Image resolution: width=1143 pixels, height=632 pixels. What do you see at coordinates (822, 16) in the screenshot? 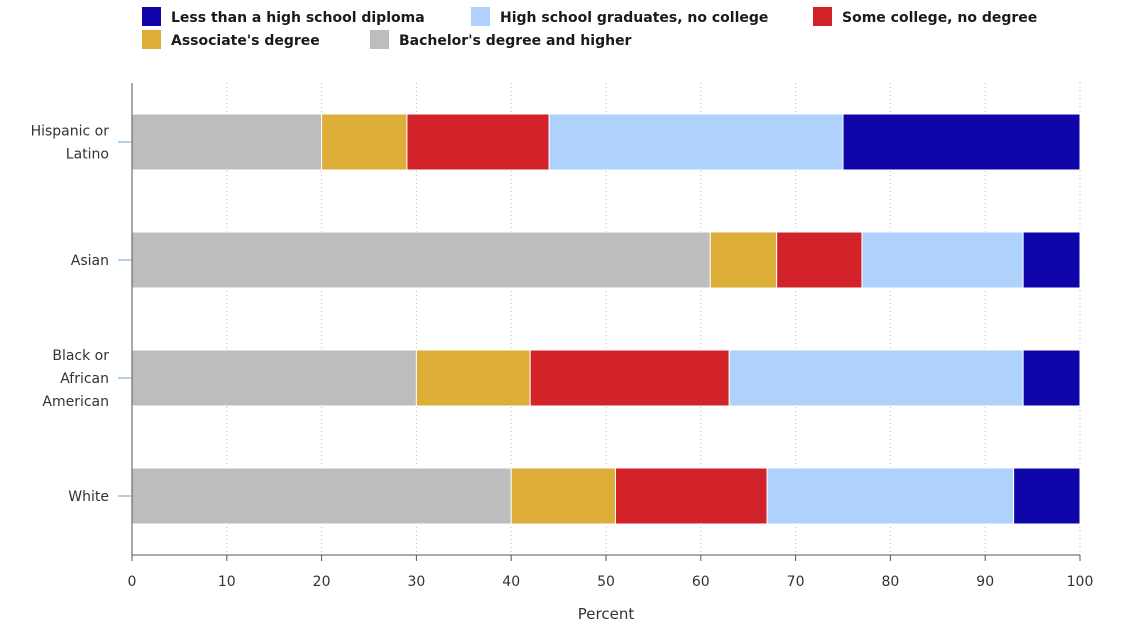
I see `legend-swatch-some-college-no-degree` at bounding box center [822, 16].